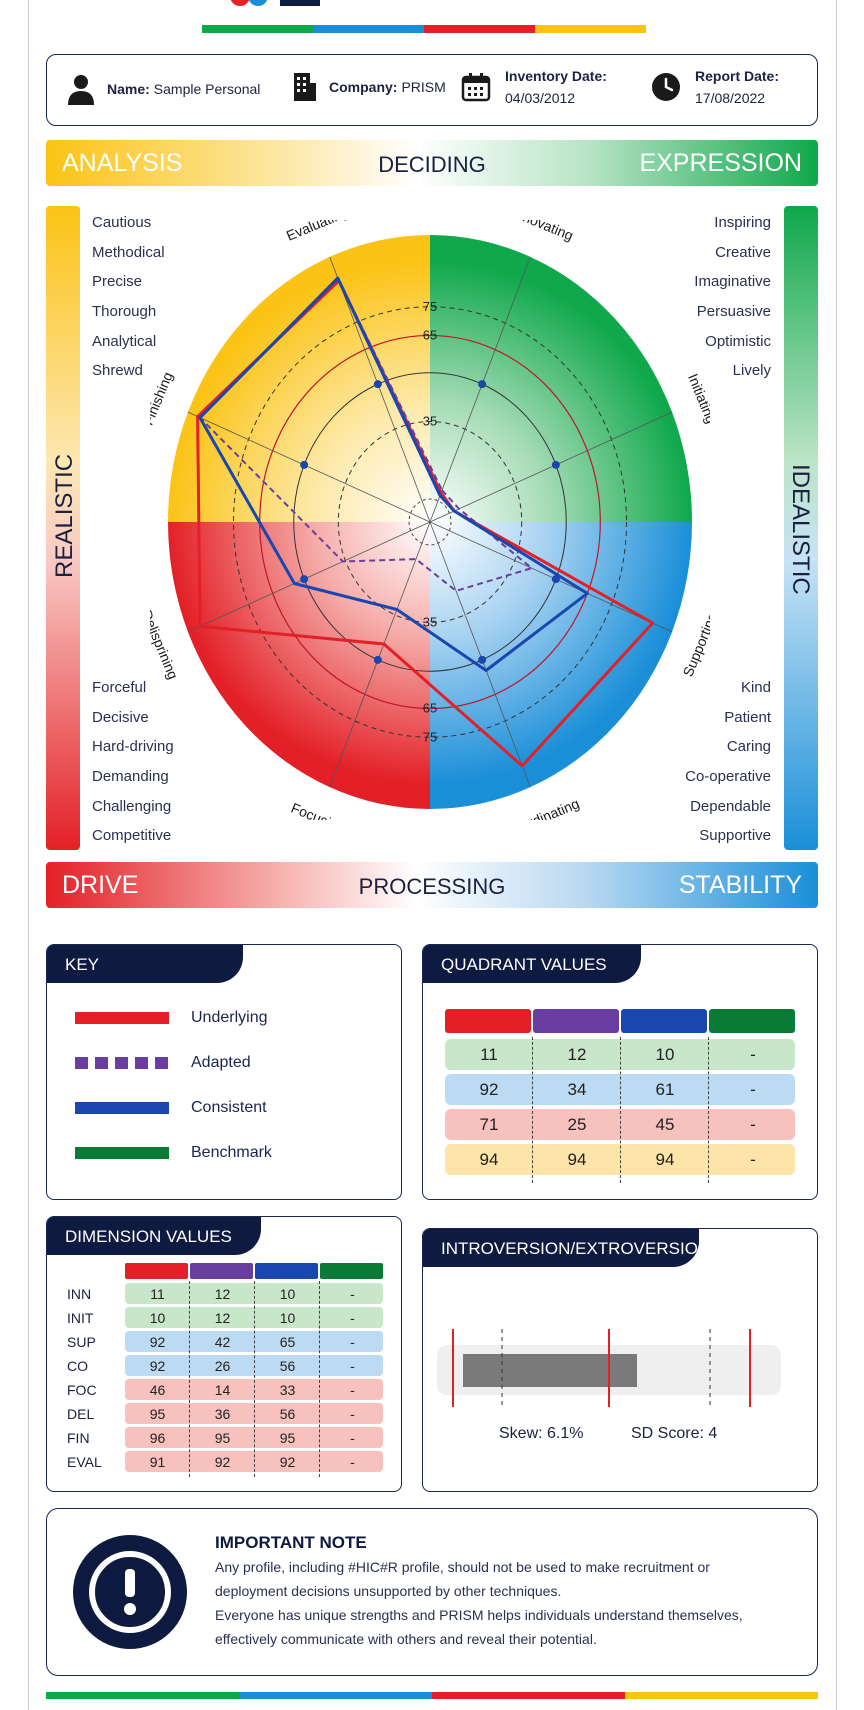 Image resolution: width=864 pixels, height=1710 pixels. What do you see at coordinates (393, 474) in the screenshot?
I see `series-consistent` at bounding box center [393, 474].